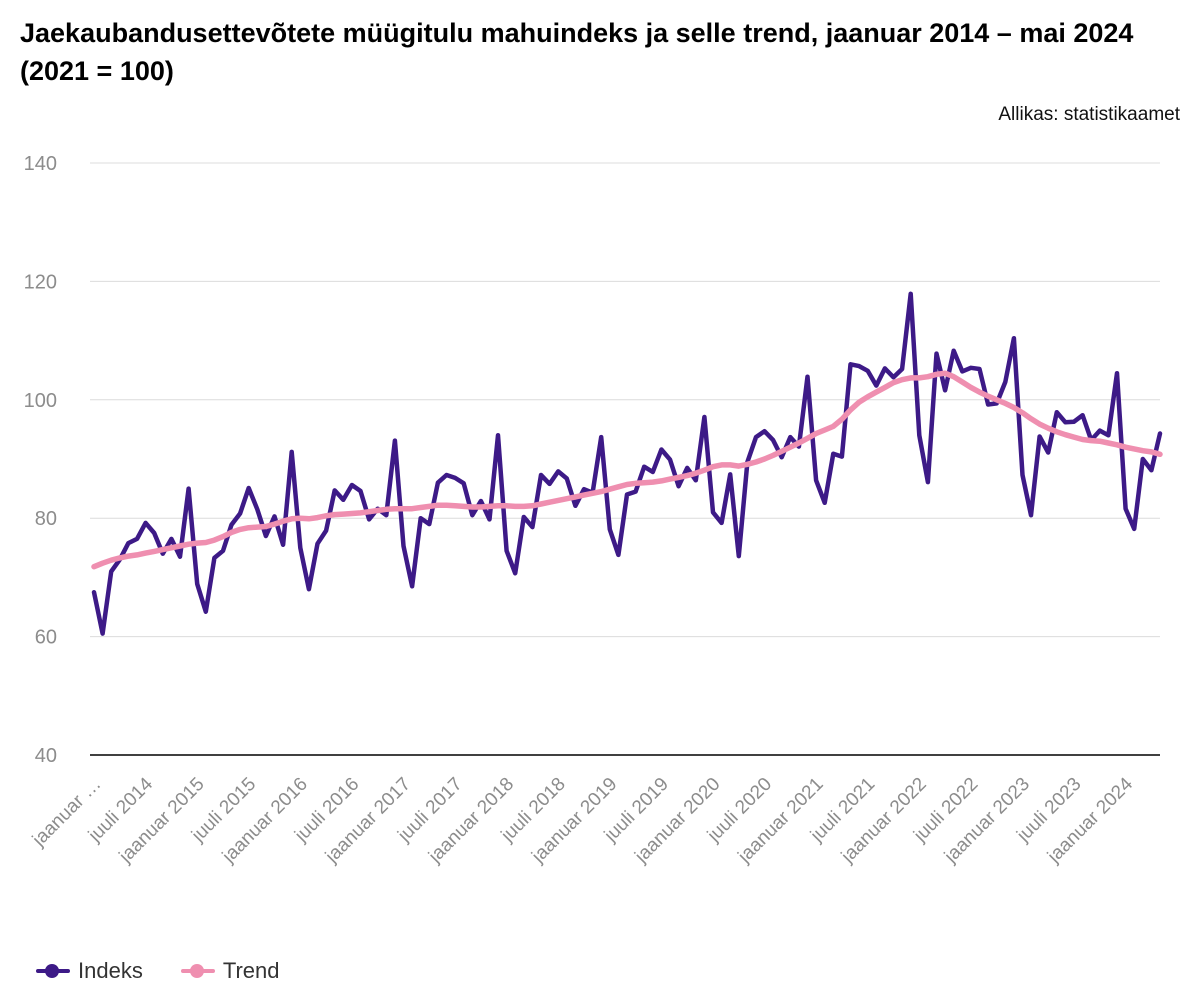 This screenshot has width=1200, height=1000. What do you see at coordinates (40, 460) in the screenshot?
I see `y-axis-ticks: 40 60 80 100 120 140` at bounding box center [40, 460].